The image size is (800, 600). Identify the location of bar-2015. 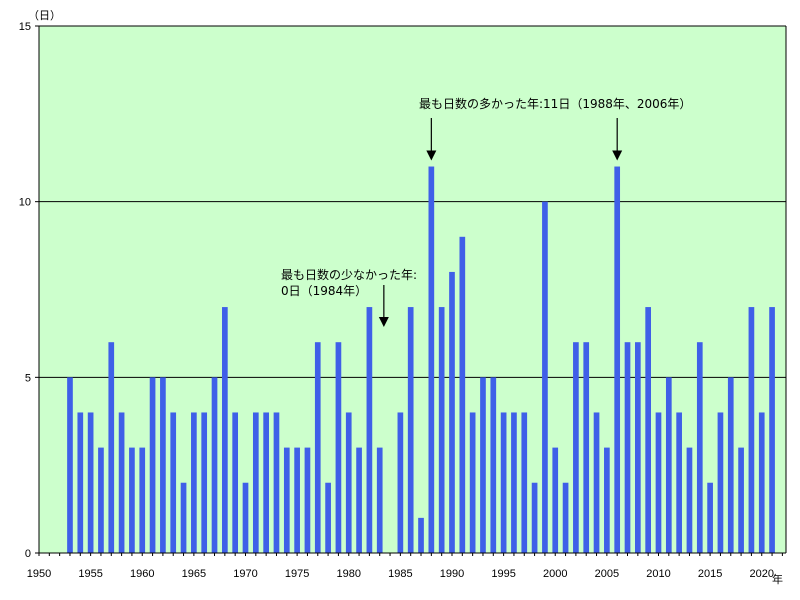
(710, 517).